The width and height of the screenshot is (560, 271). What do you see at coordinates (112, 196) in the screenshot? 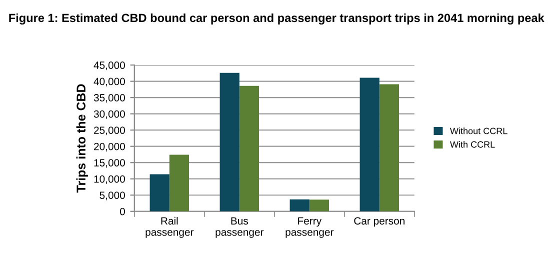
I see `y-tick-label: 5,000` at bounding box center [112, 196].